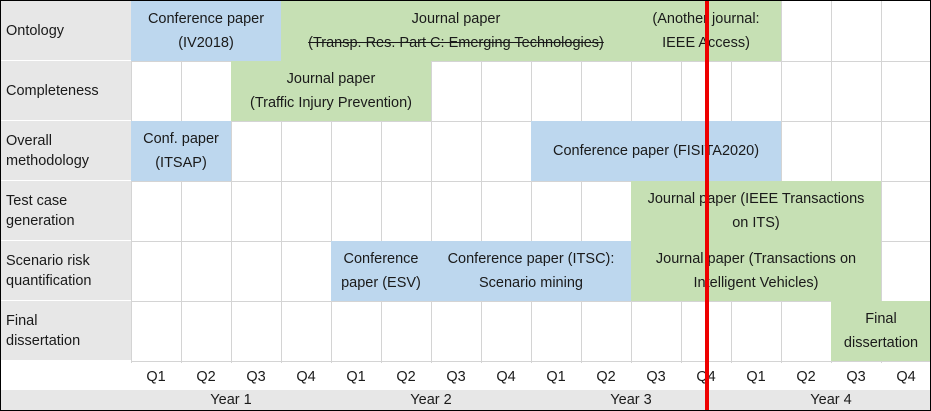 The height and width of the screenshot is (411, 931). I want to click on row-label-line: methodology, so click(48, 160).